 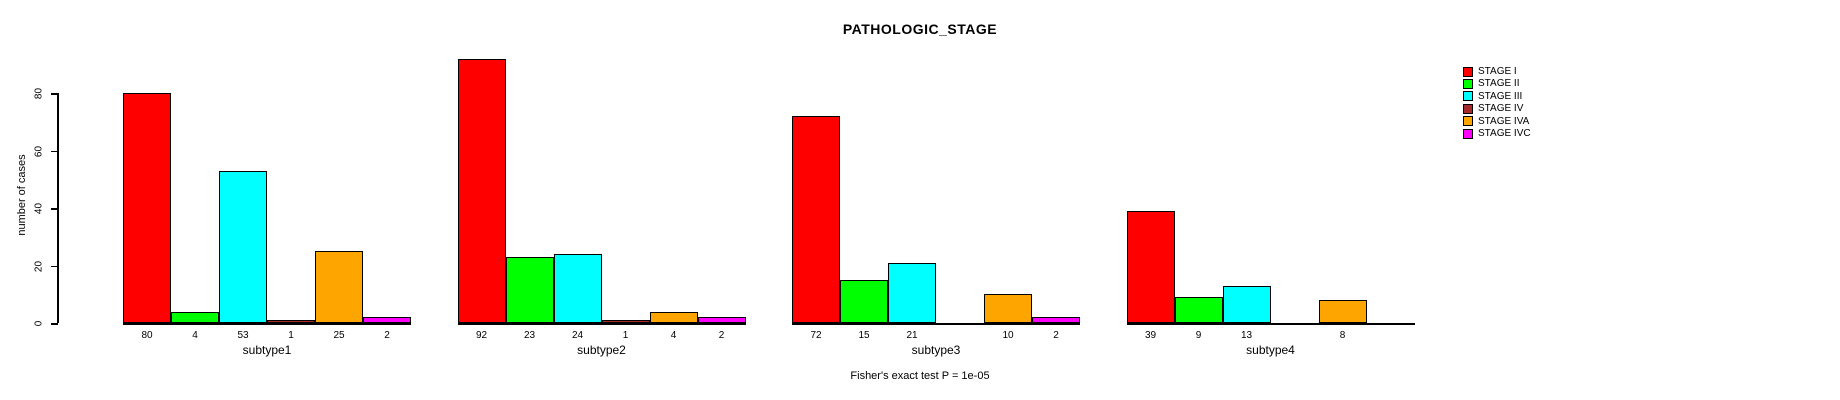 I want to click on x-axis-group-label-subtype2: subtype2, so click(x=601, y=350).